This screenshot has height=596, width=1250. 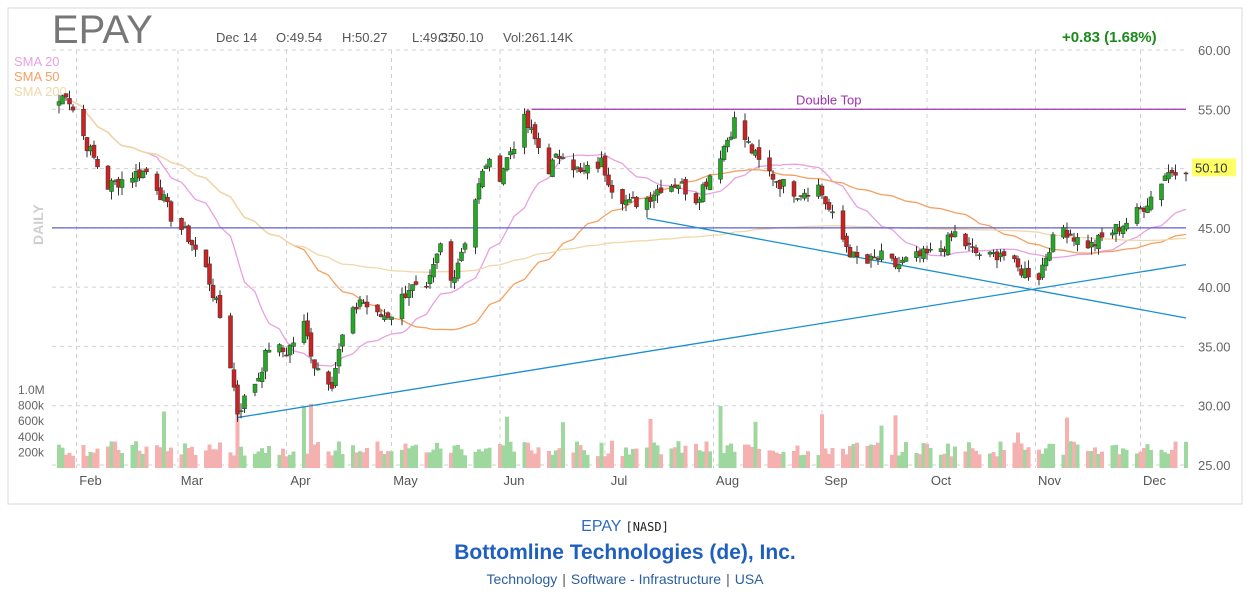 What do you see at coordinates (601, 526) in the screenshot?
I see `footer-ticker: EPAY` at bounding box center [601, 526].